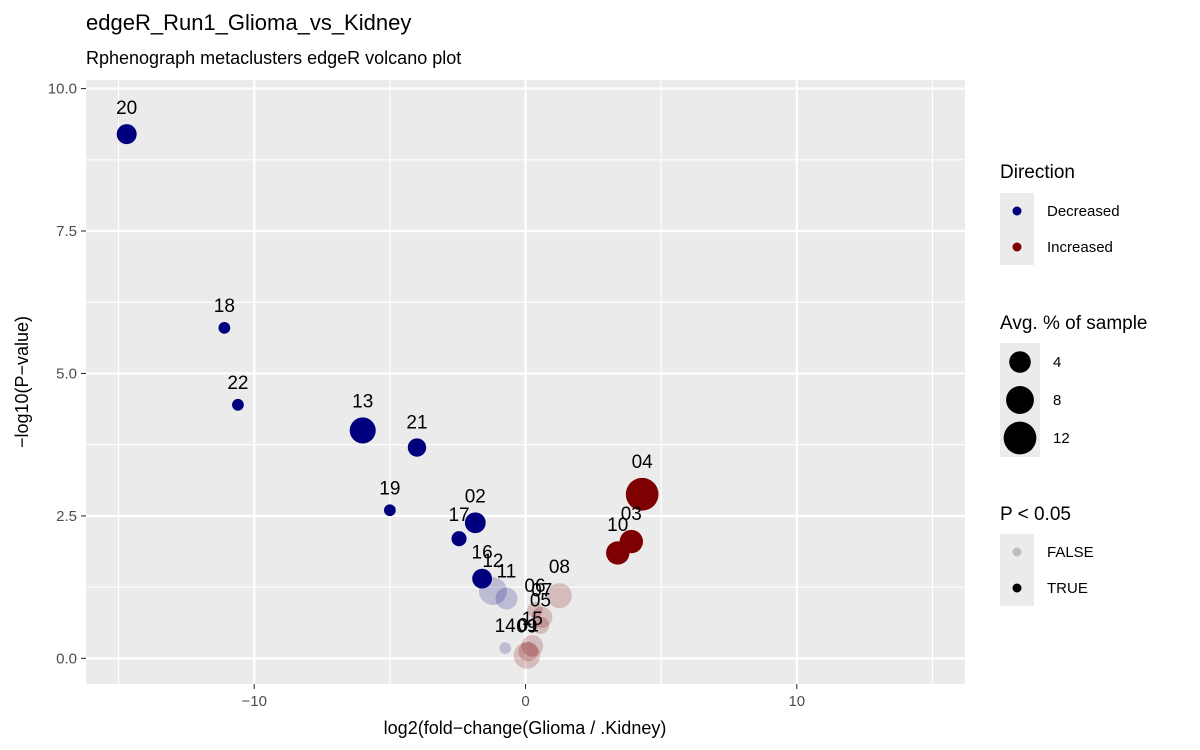  What do you see at coordinates (66, 516) in the screenshot?
I see `y-tick-label: 2.5` at bounding box center [66, 516].